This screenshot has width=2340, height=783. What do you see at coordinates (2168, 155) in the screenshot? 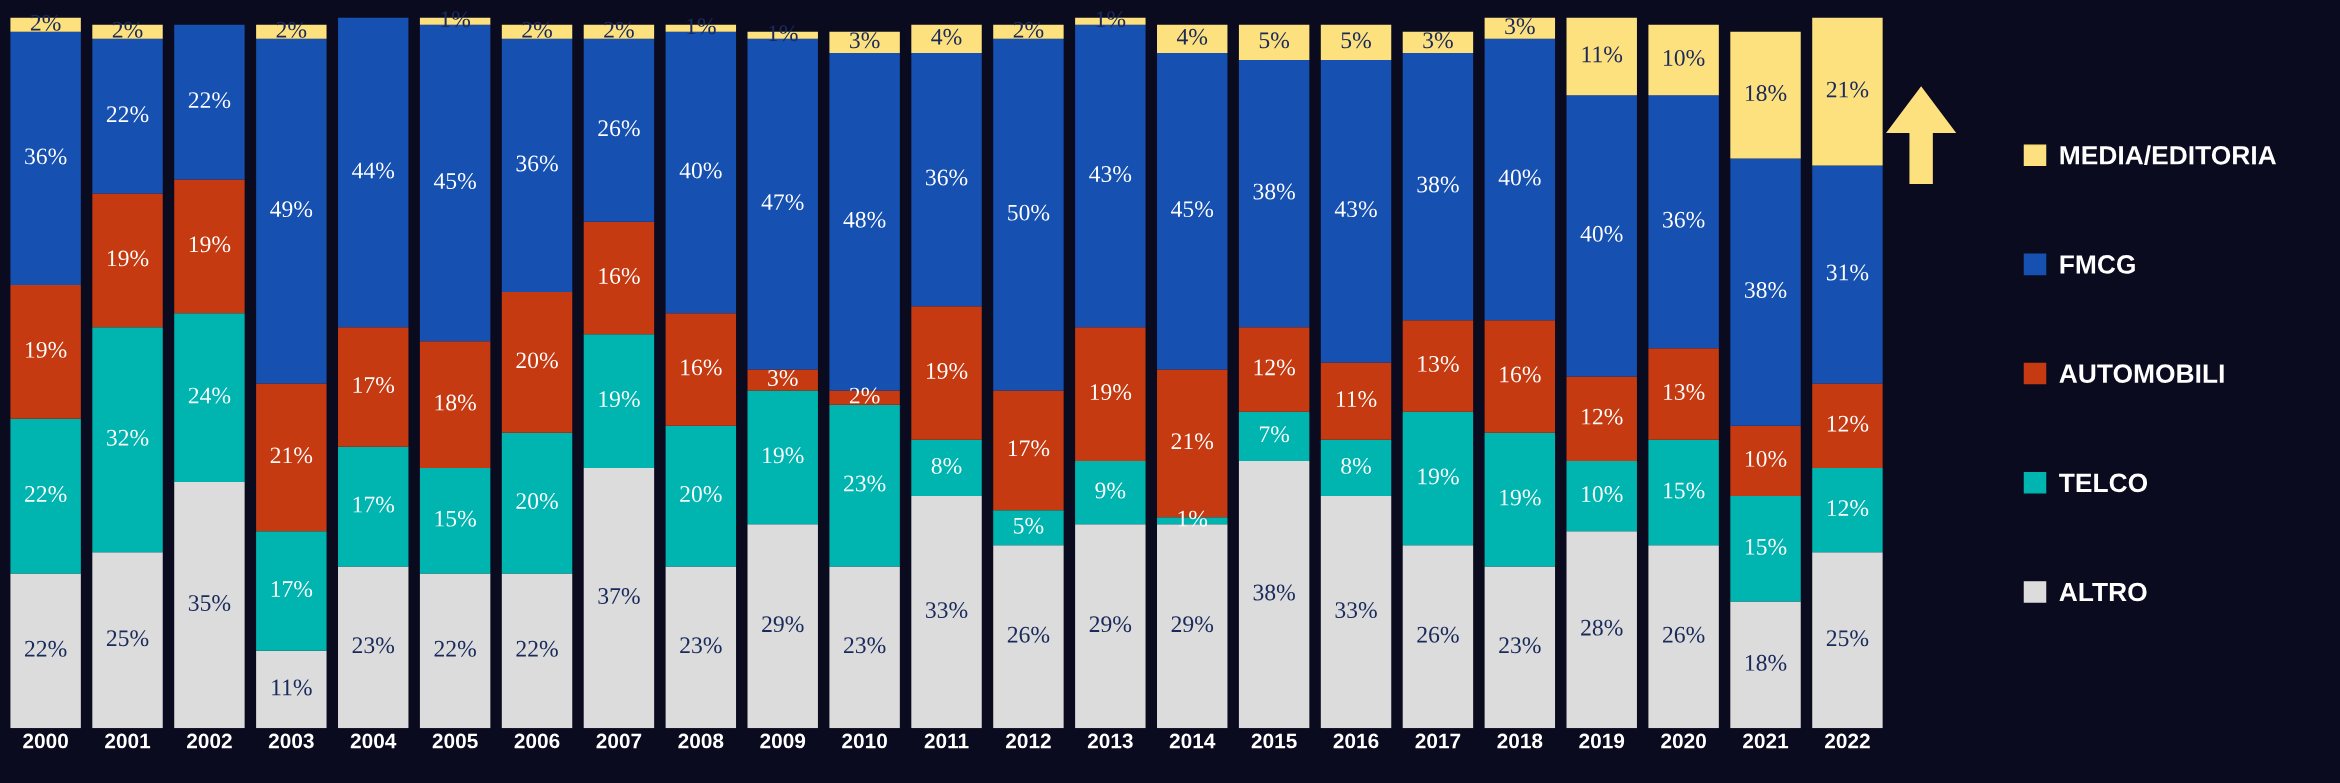
I see `legend-label: MEDIA/EDITORIA` at bounding box center [2168, 155].